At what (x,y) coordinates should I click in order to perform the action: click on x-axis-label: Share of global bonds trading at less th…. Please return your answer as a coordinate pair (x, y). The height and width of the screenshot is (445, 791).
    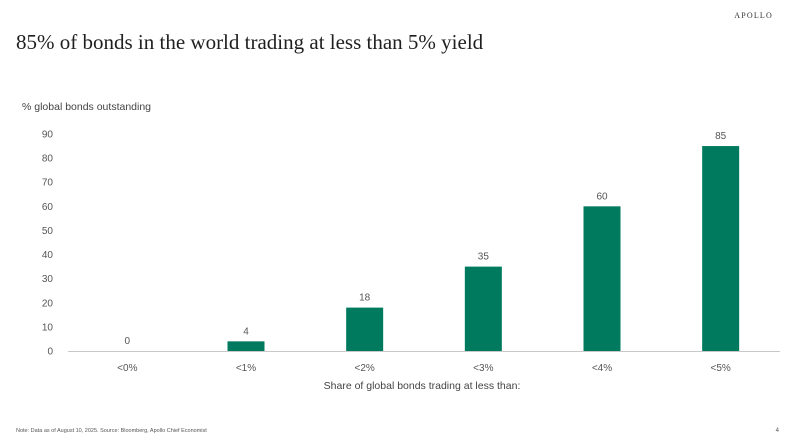
    Looking at the image, I should click on (422, 386).